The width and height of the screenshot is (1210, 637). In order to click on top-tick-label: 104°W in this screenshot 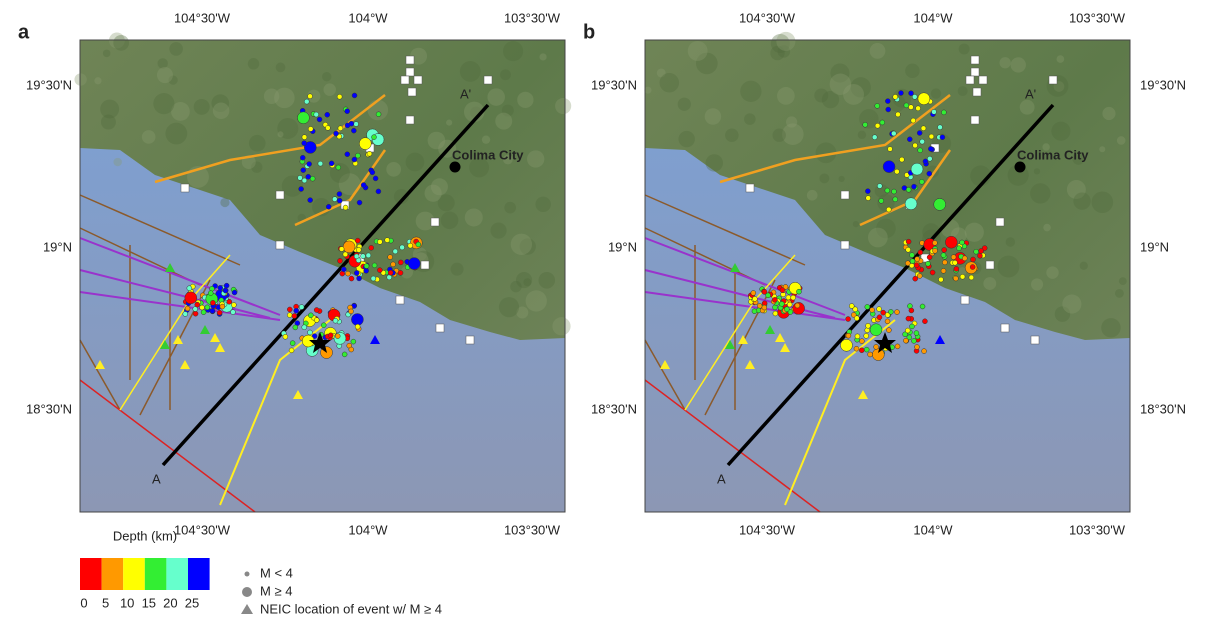, I will do `click(933, 17)`.